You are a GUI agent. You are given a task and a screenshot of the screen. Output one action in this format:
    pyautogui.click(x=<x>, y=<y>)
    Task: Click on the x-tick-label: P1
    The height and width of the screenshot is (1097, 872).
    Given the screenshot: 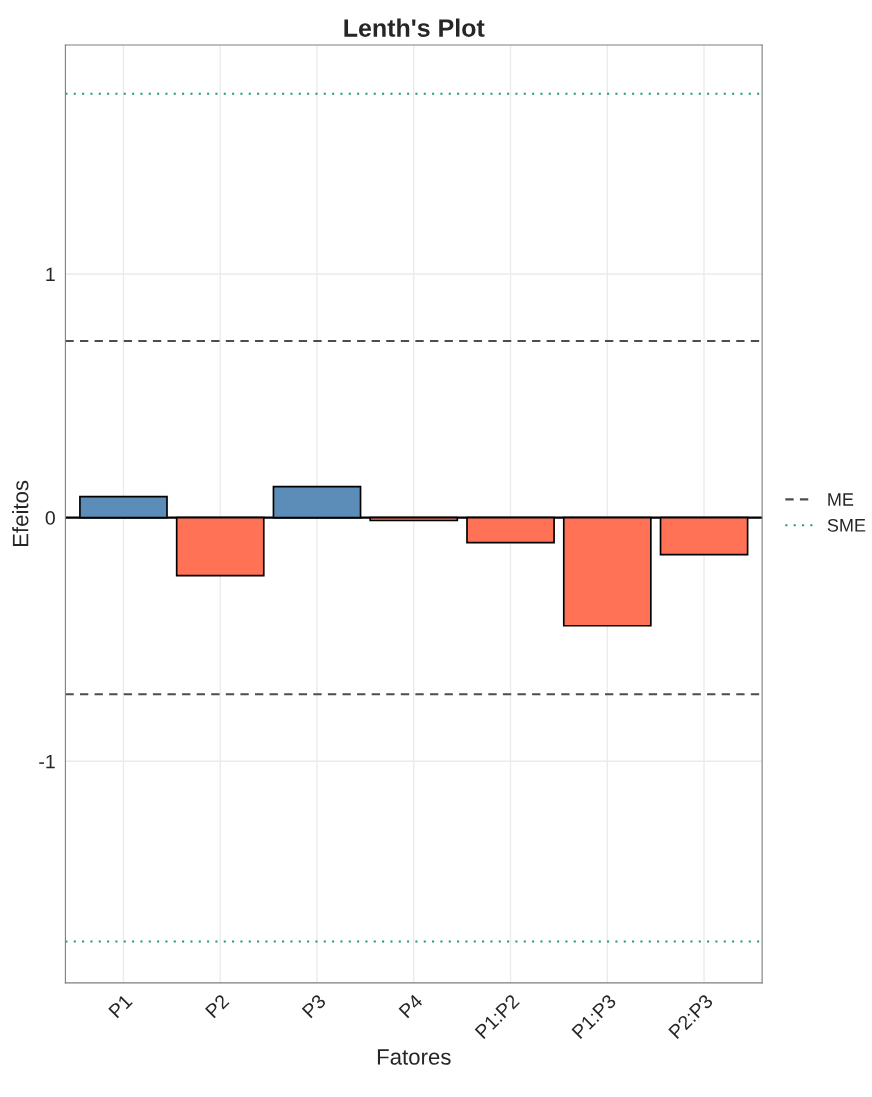 What is the action you would take?
    pyautogui.click(x=120, y=1006)
    